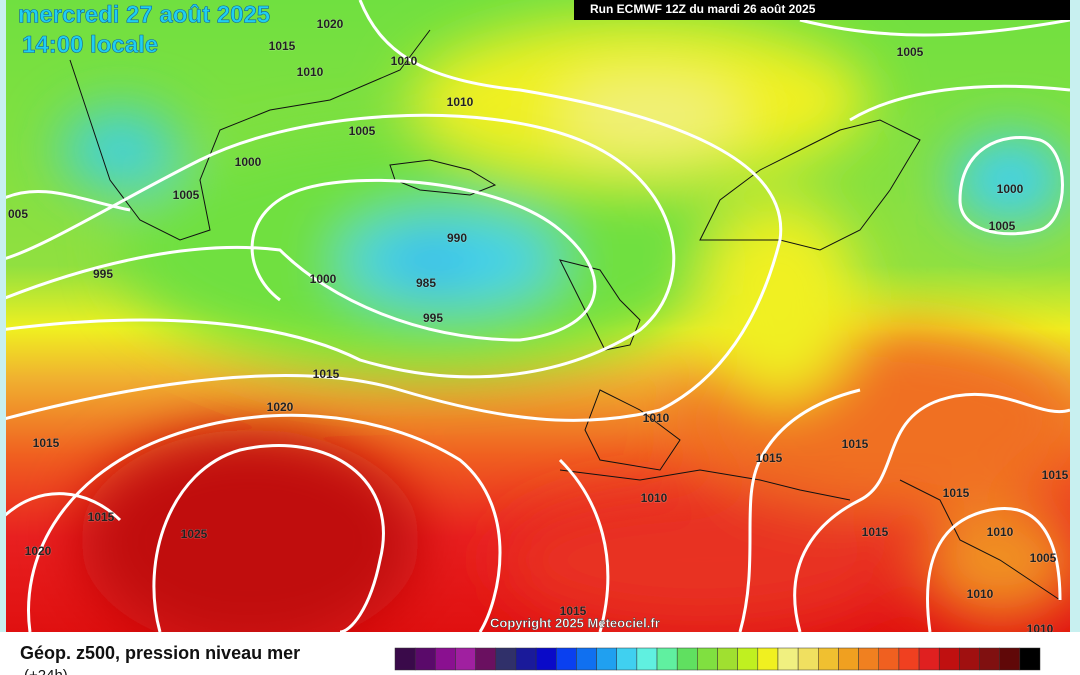 The image size is (1080, 675). Describe the element at coordinates (90, 44) in the screenshot. I see `time: 14:00 locale` at that location.